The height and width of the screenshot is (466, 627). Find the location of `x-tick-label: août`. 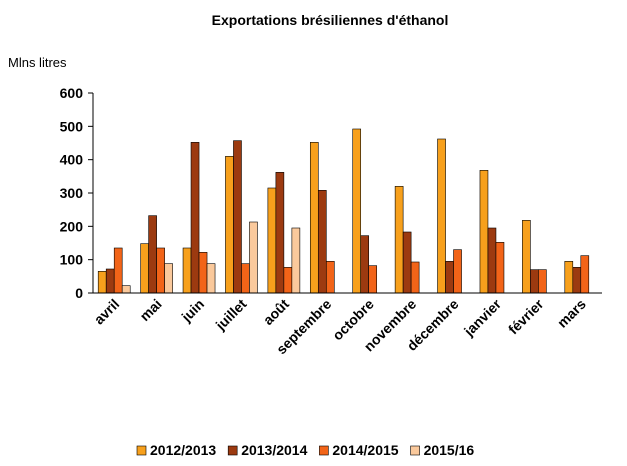

x-tick-label: août is located at coordinates (276, 312).